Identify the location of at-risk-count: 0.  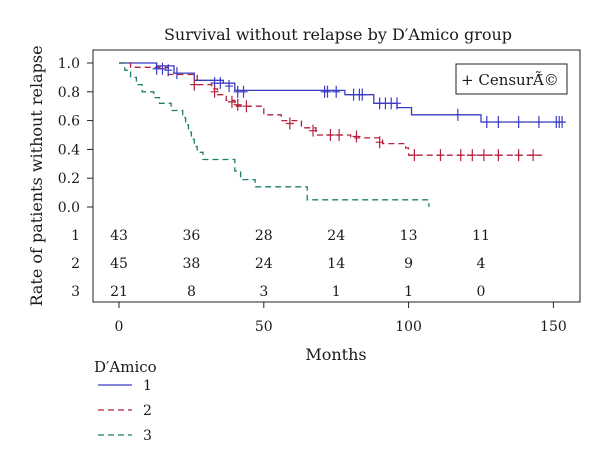
(481, 292).